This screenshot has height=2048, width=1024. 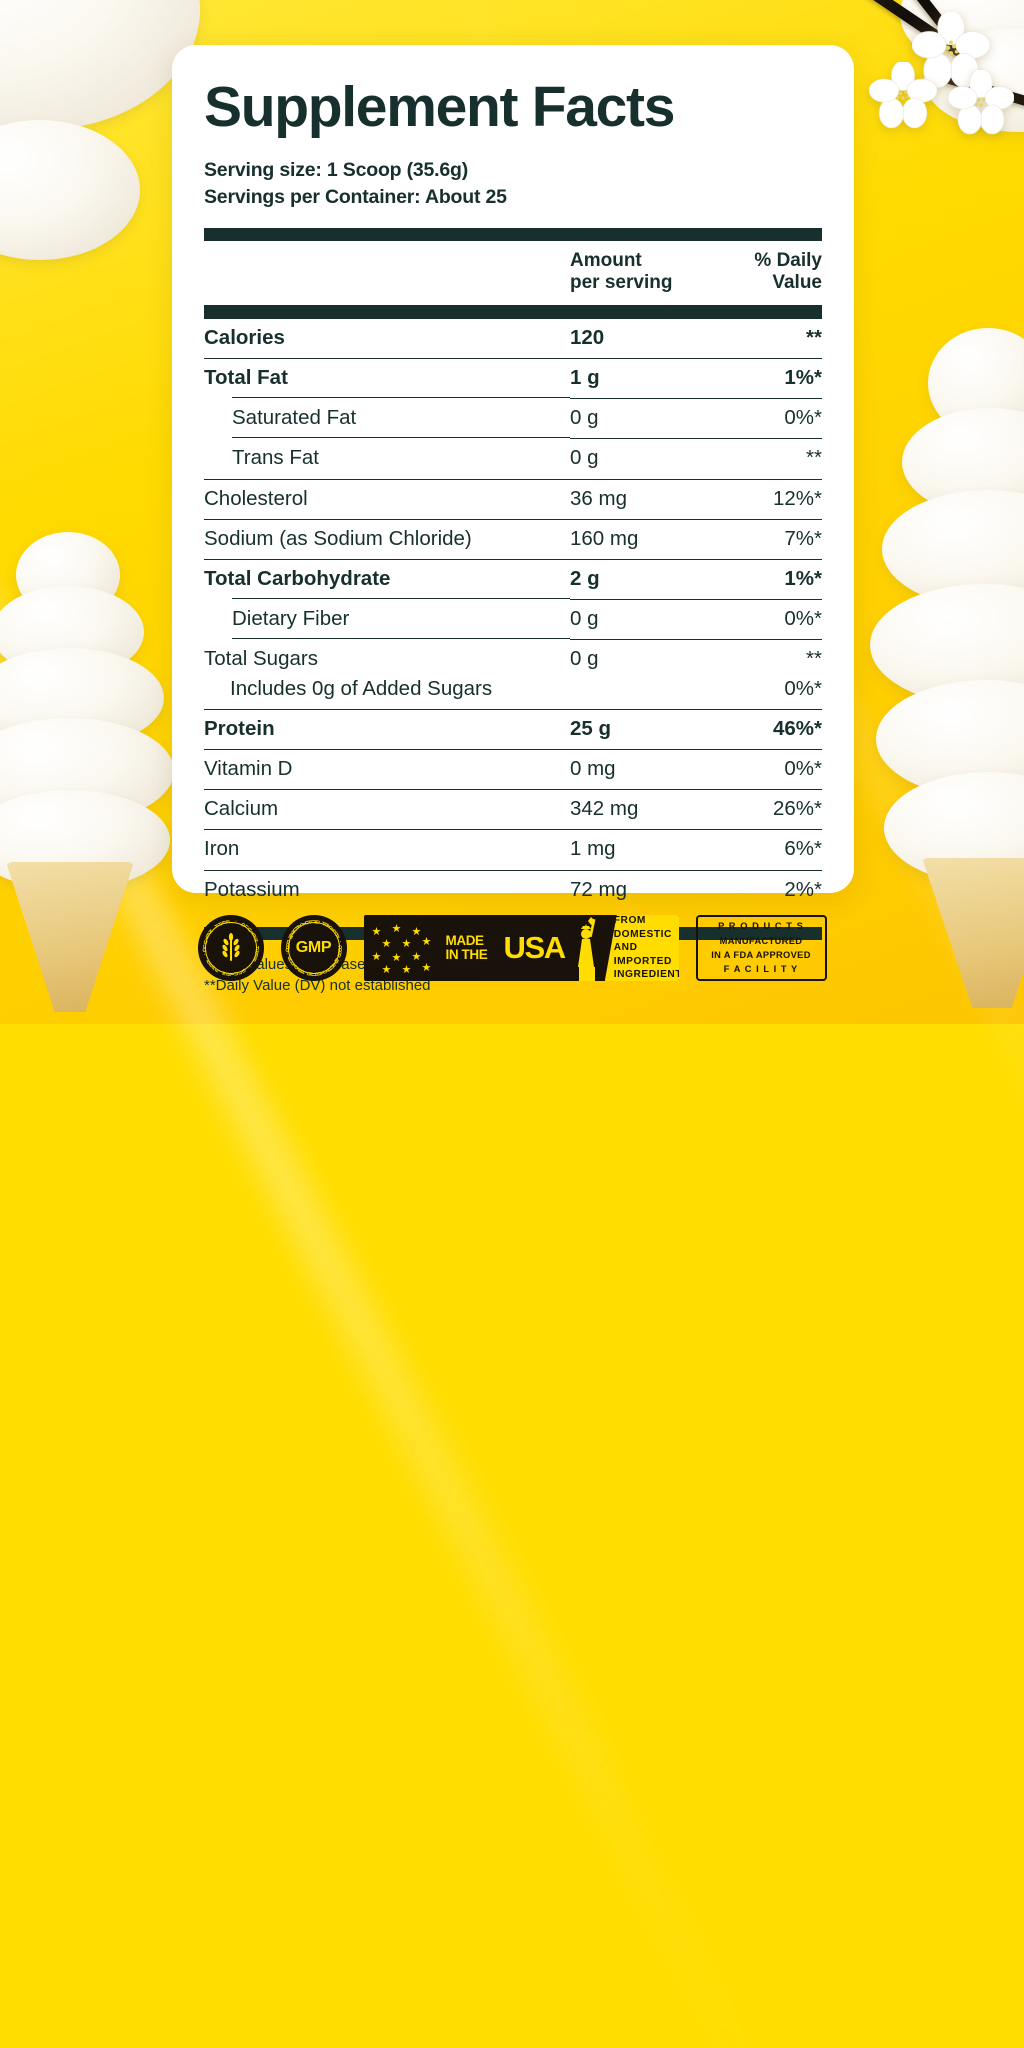 I want to click on row-amount: 160 mg, so click(x=644, y=539).